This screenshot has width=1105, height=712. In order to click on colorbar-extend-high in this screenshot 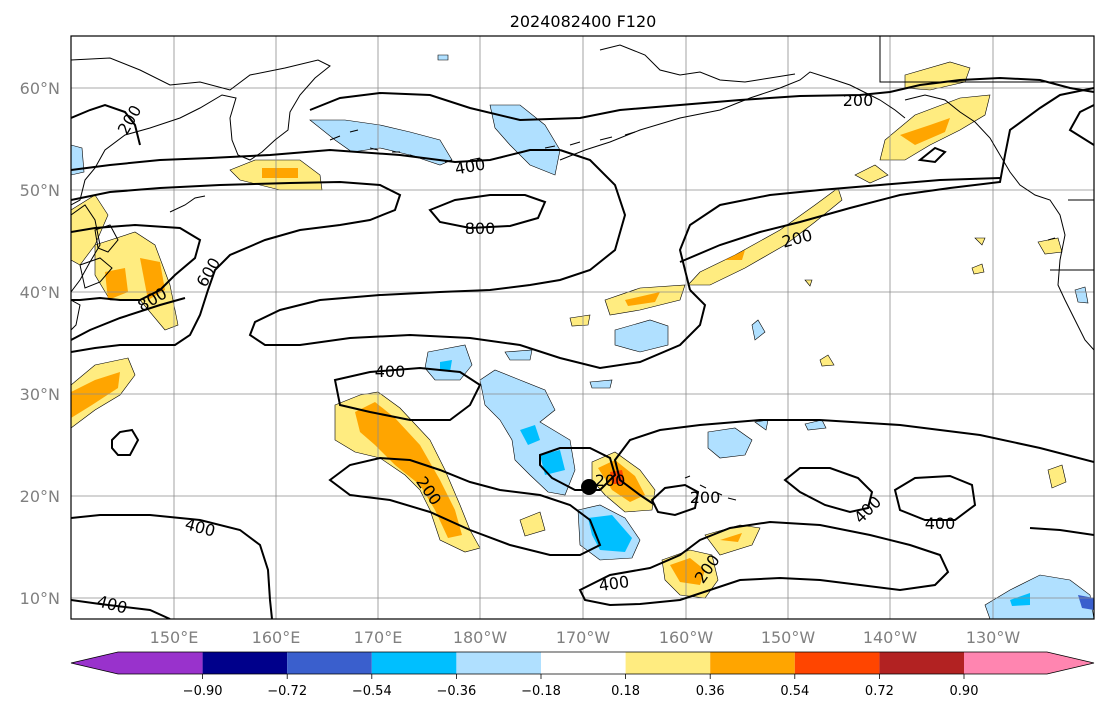, I will do `click(1070, 663)`.